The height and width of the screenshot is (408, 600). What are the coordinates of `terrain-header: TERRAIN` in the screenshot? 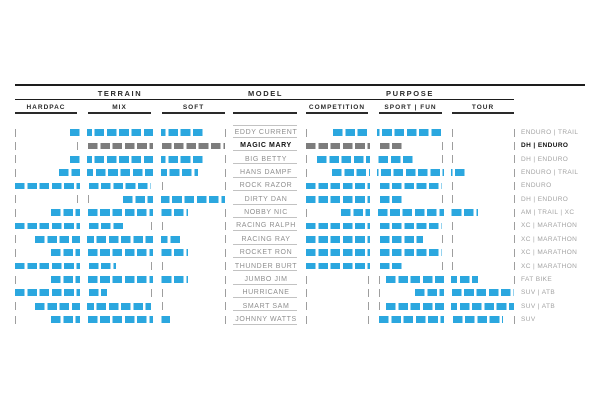 It's located at (120, 93).